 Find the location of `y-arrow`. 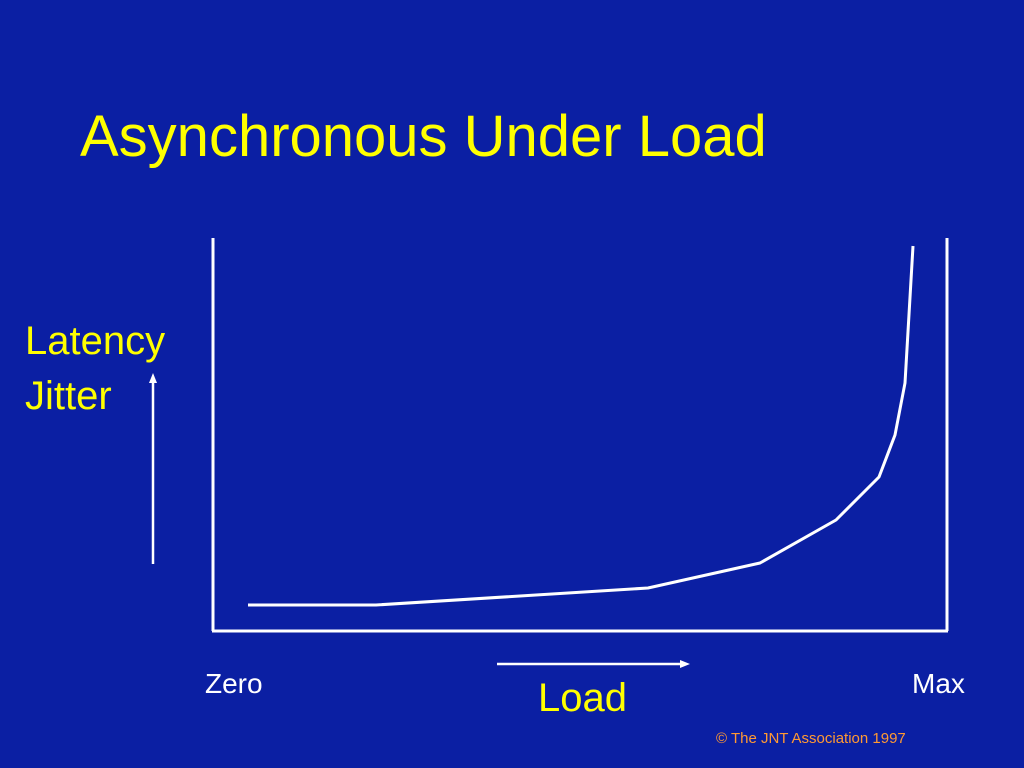

y-arrow is located at coordinates (153, 468).